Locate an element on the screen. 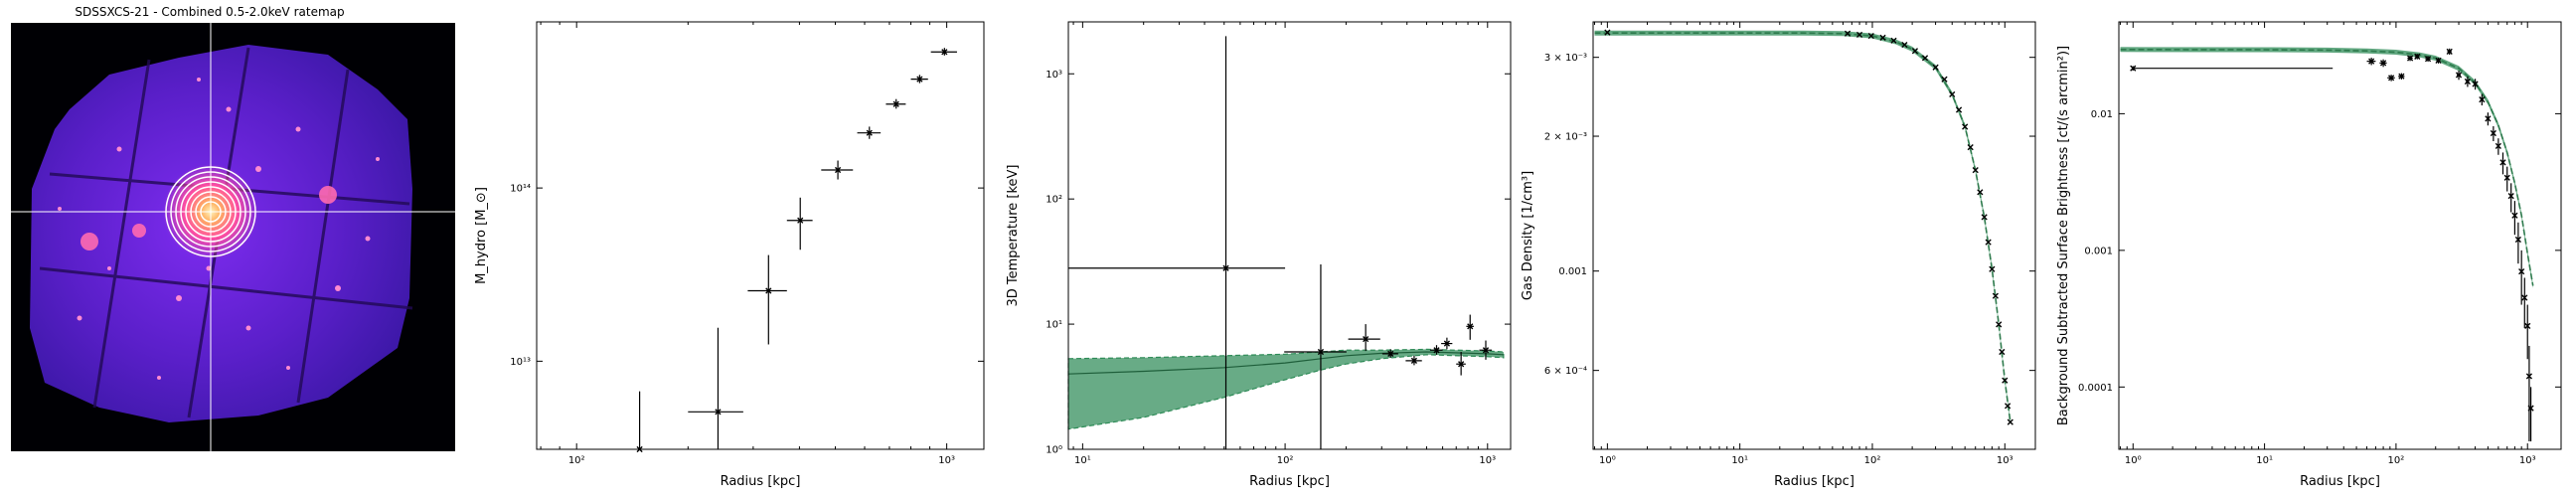  y-tick-label: 3 × 10⁻³ is located at coordinates (1565, 58).